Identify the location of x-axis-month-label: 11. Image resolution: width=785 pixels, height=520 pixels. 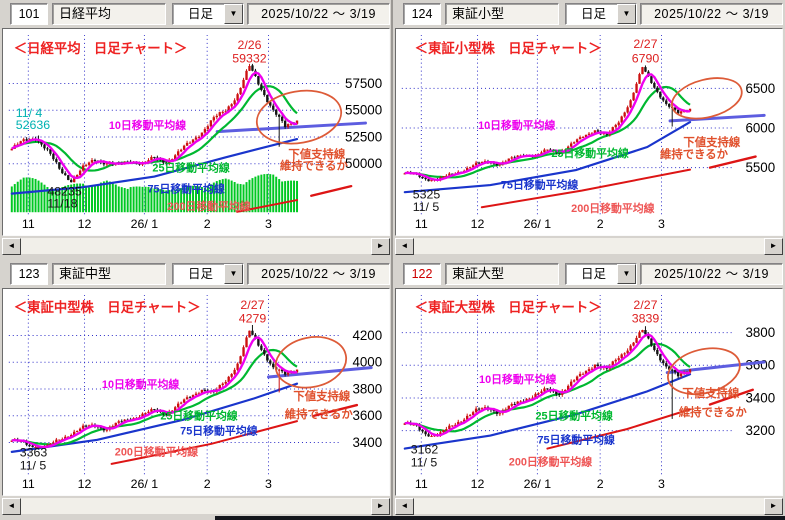
(421, 224).